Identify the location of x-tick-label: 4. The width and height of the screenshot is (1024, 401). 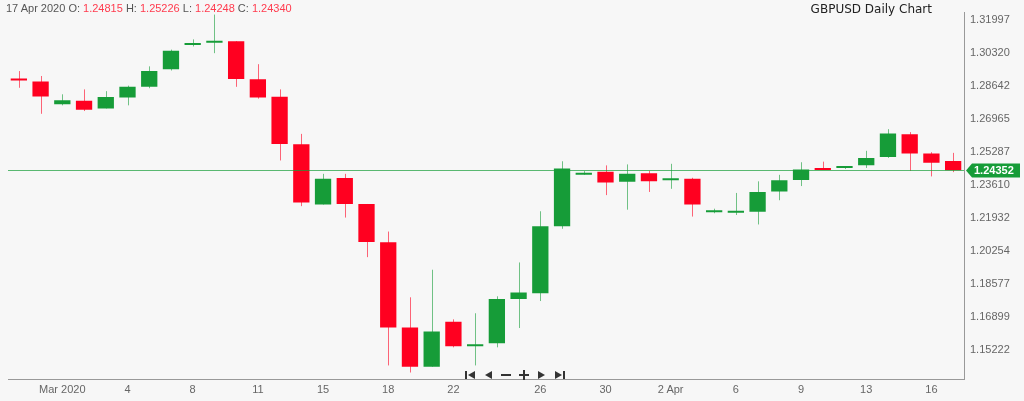
(127, 389).